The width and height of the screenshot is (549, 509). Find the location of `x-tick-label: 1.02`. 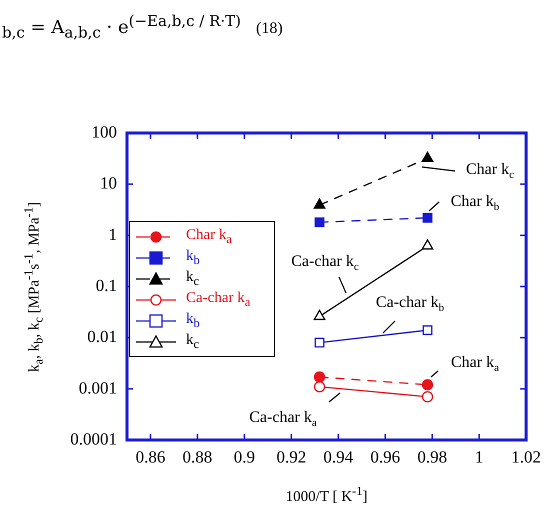

x-tick-label: 1.02 is located at coordinates (526, 457).